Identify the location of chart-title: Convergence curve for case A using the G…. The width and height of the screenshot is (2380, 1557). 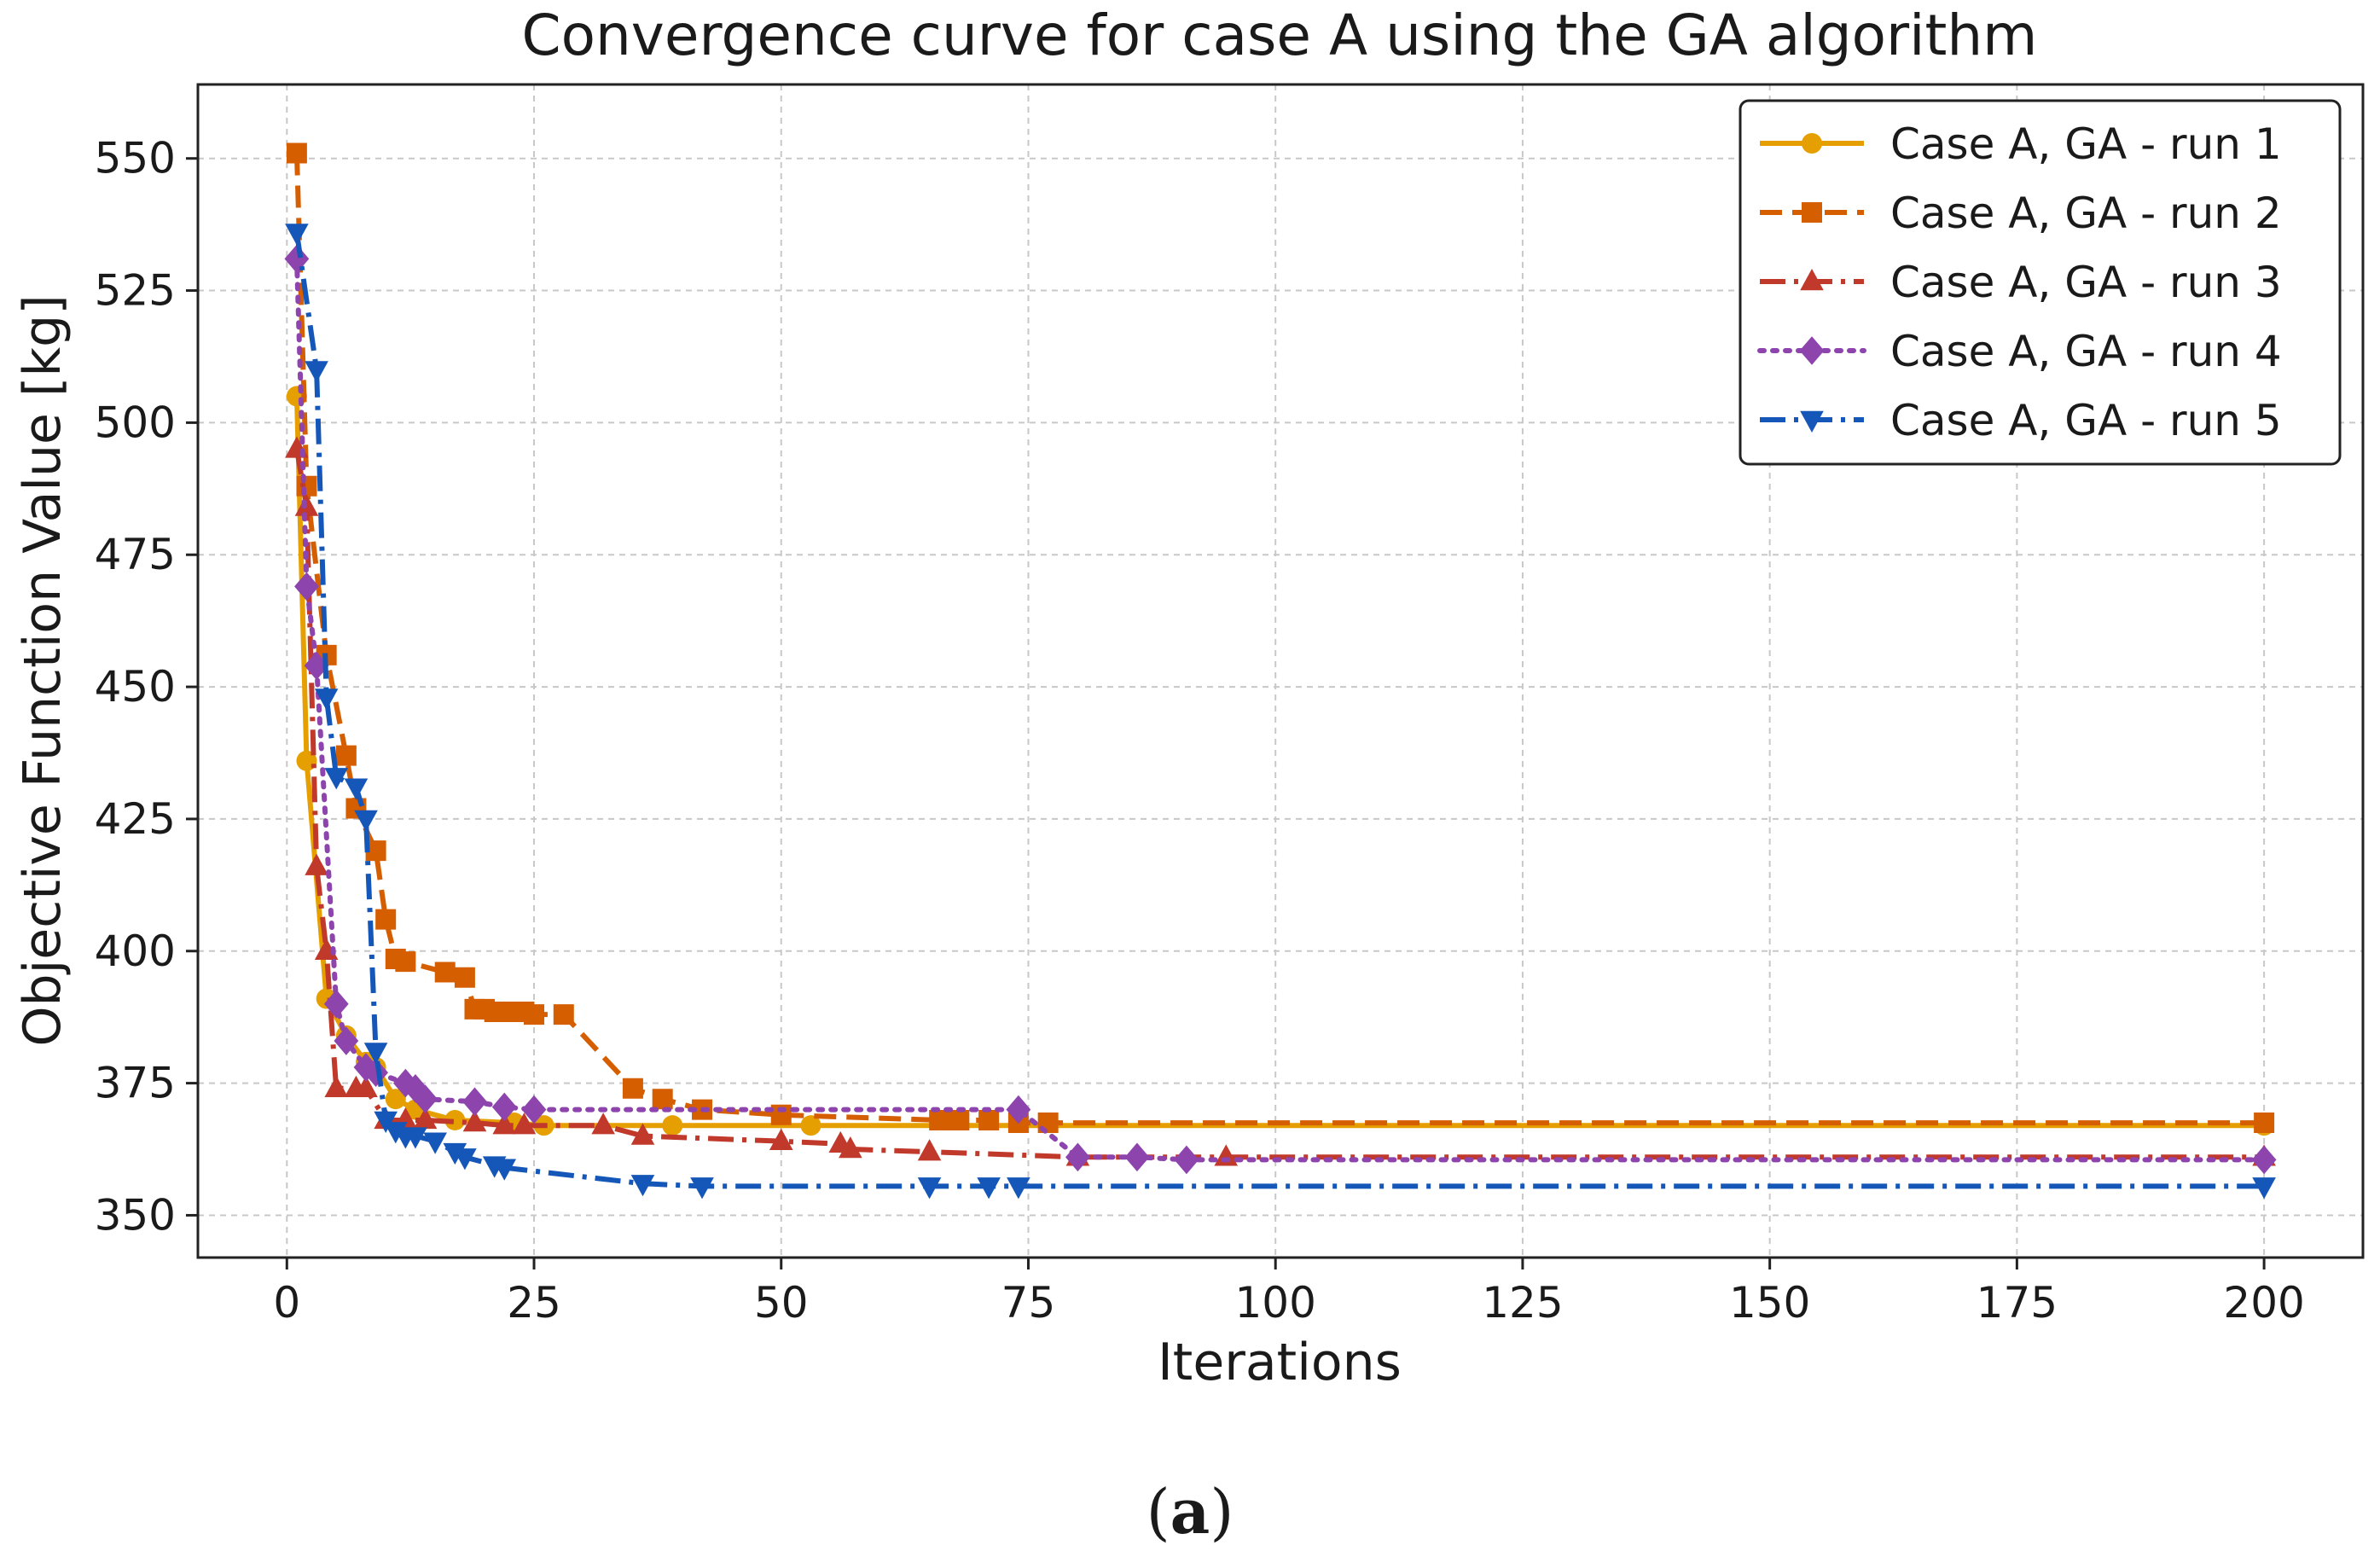
(1280, 35).